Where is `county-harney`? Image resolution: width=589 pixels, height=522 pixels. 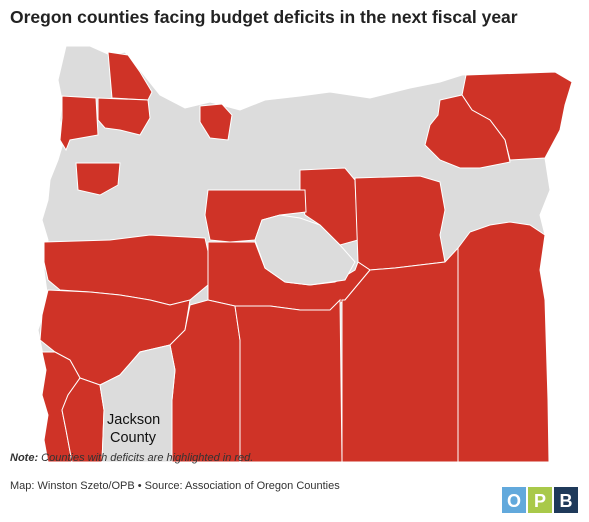
county-harney is located at coordinates (400, 354).